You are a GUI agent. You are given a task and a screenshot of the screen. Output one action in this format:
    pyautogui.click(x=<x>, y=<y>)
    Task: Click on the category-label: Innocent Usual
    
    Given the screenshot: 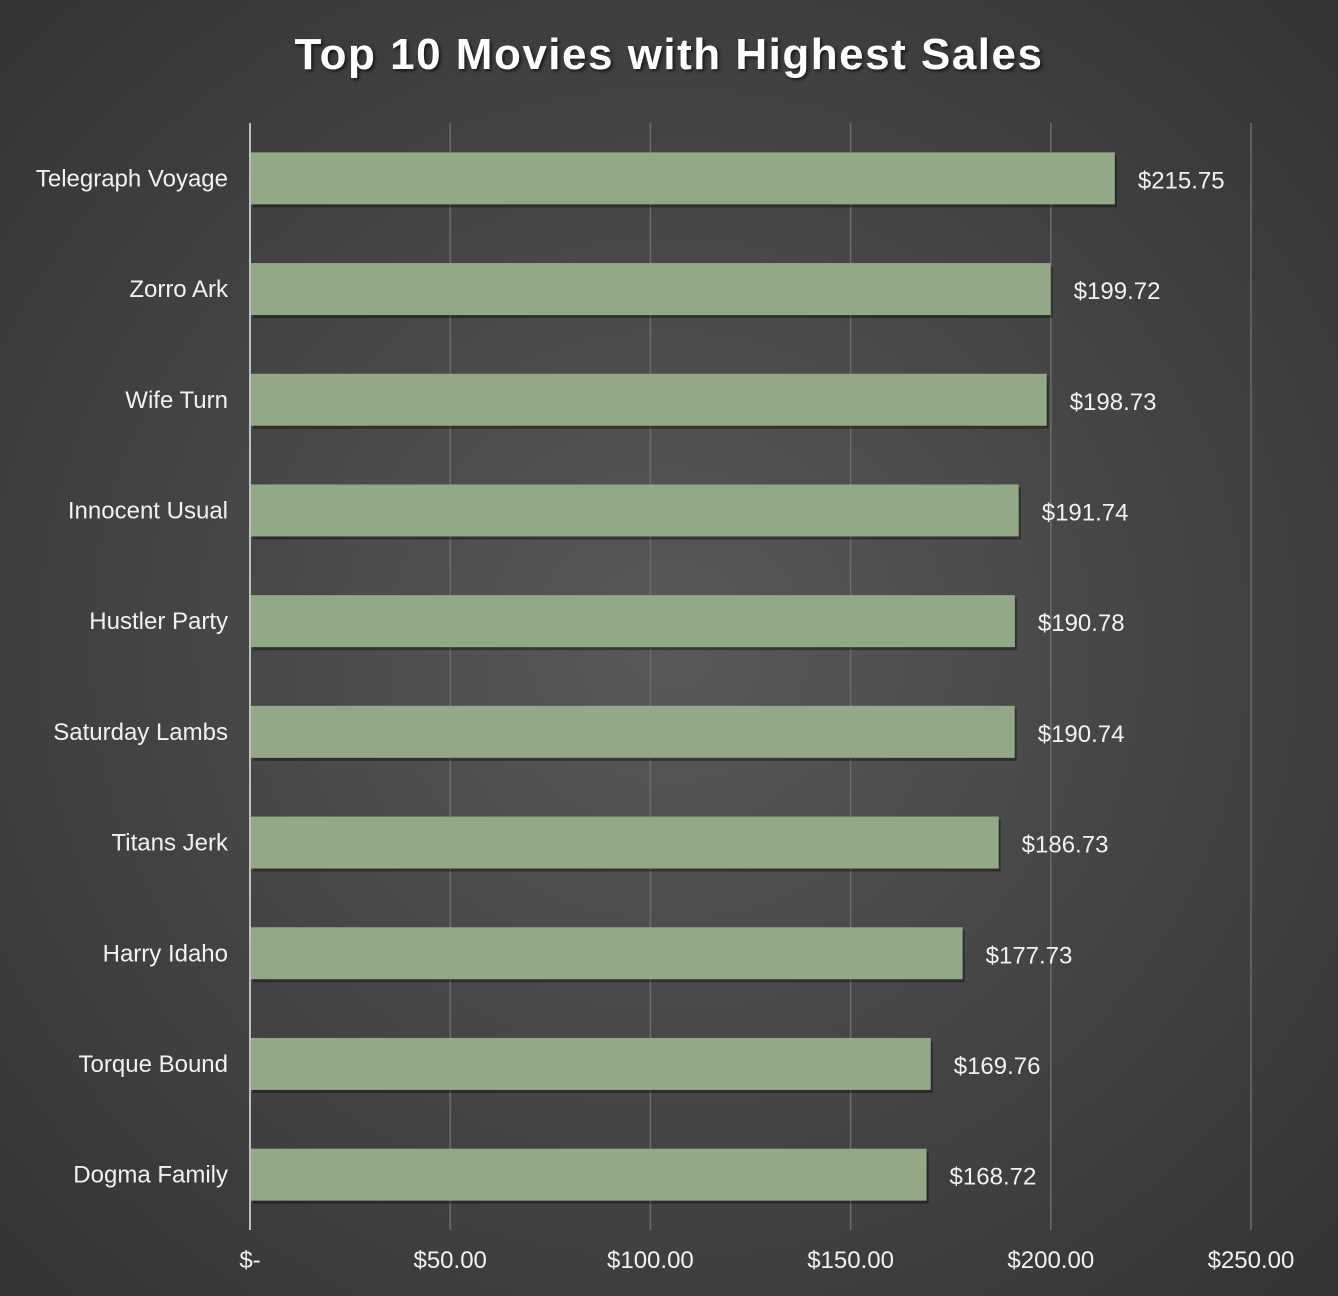 What is the action you would take?
    pyautogui.click(x=148, y=510)
    